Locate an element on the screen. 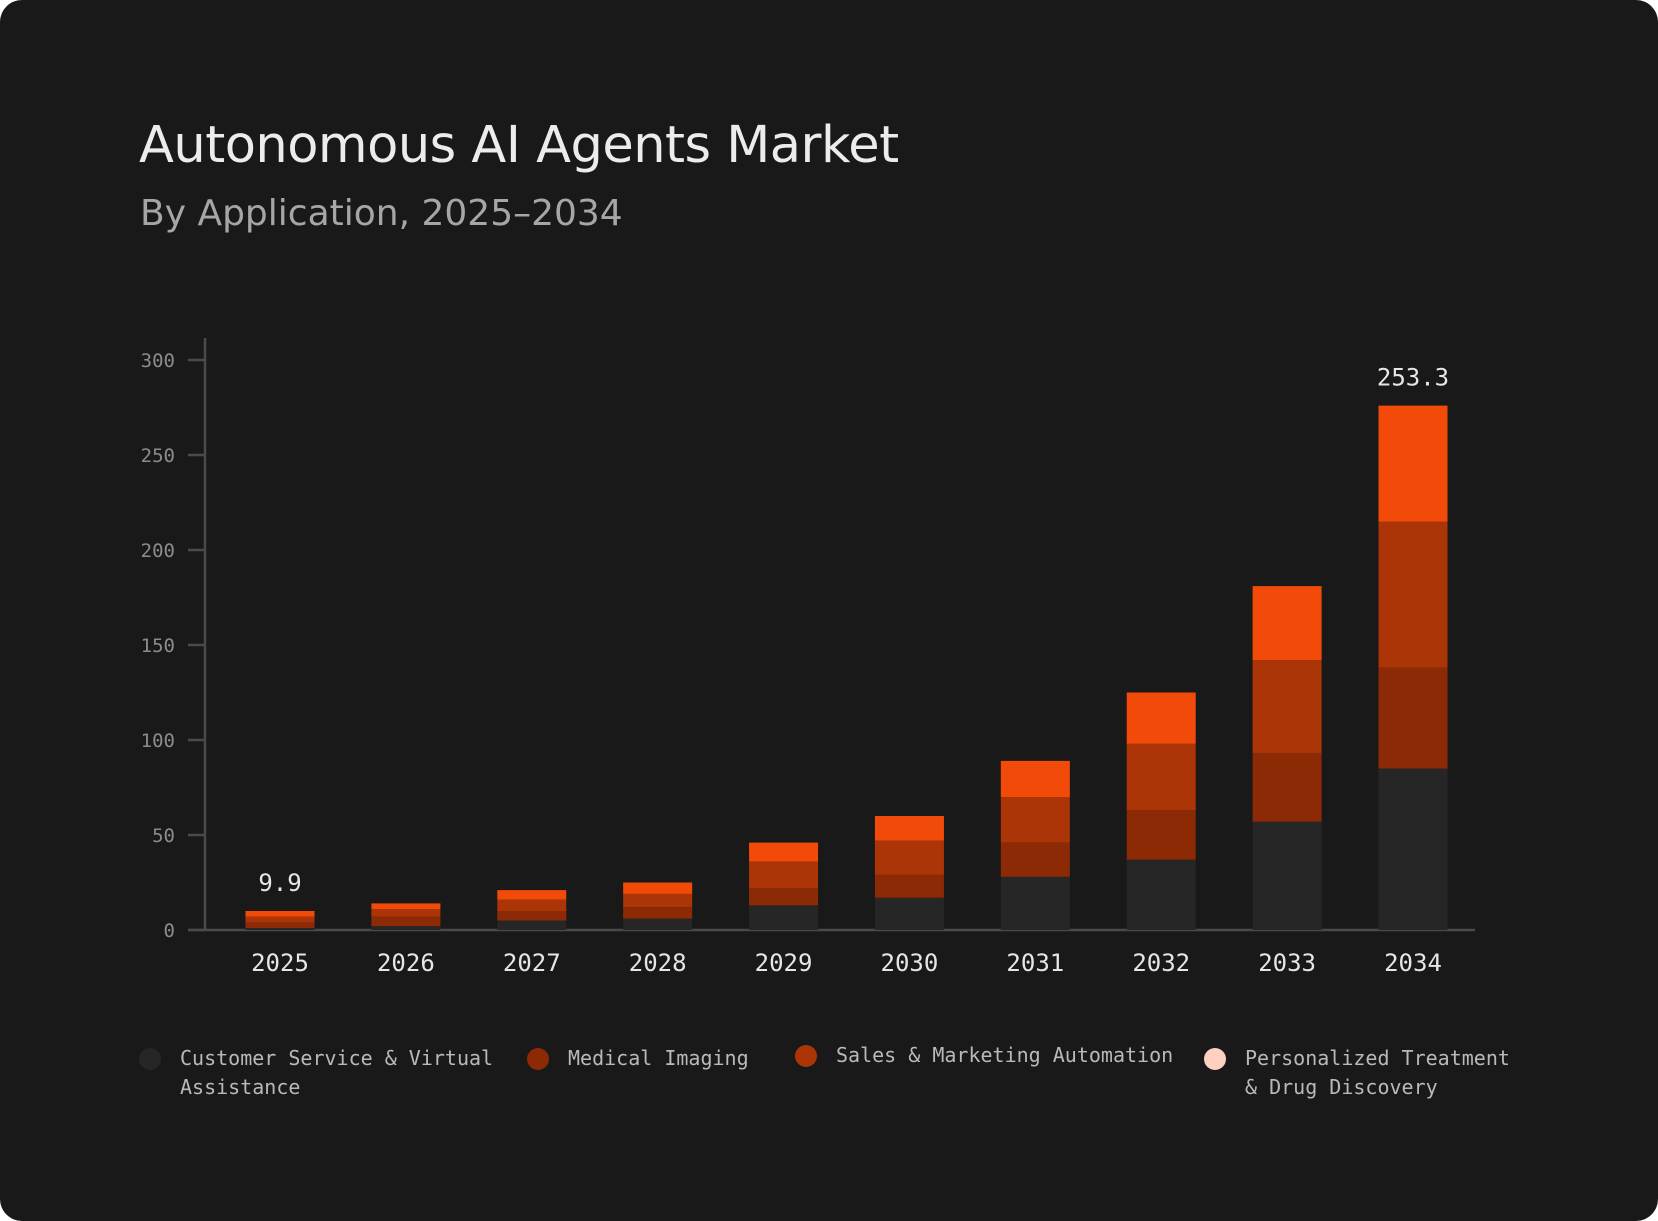  legend-label: Personalized Treatment & Drug Discovery is located at coordinates (1377, 1072).